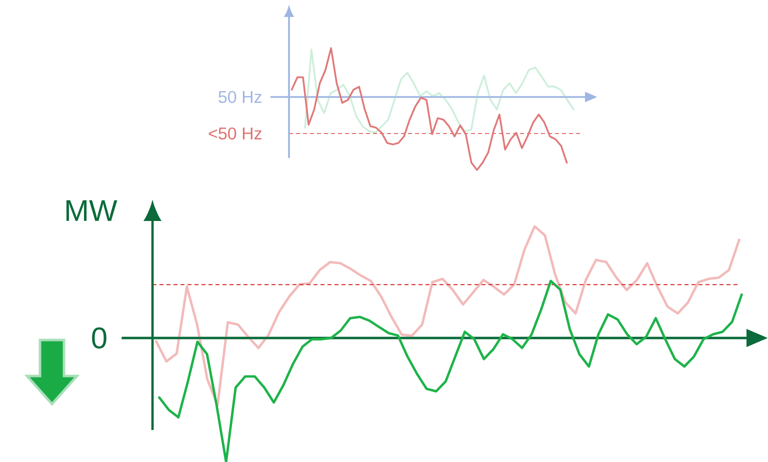 This screenshot has width=768, height=462. I want to click on ref-line-label: <50 Hz, so click(235, 133).